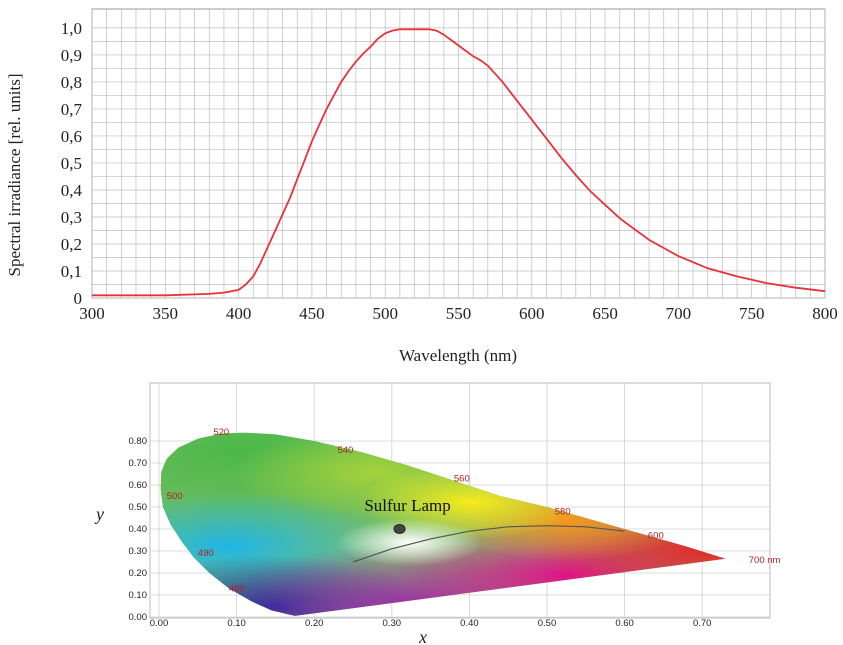 The height and width of the screenshot is (645, 843). I want to click on wavelength-label: 520, so click(221, 432).